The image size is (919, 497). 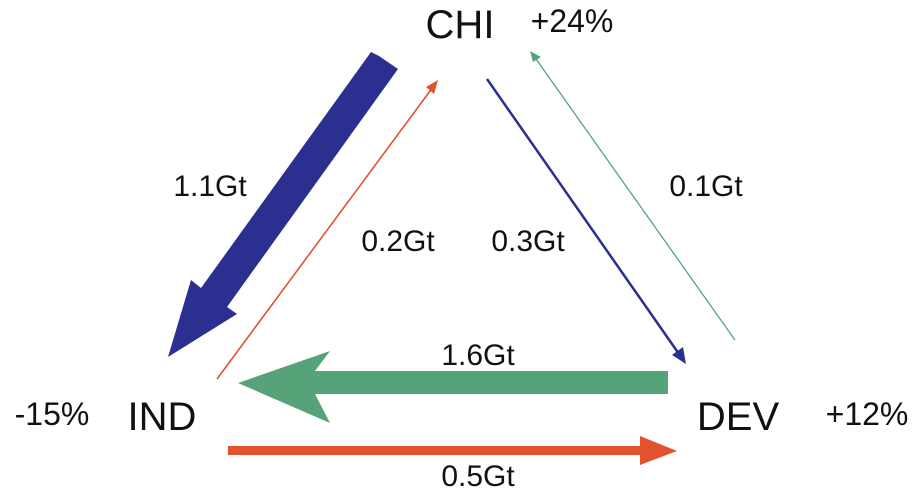 What do you see at coordinates (535, 56) in the screenshot?
I see `flow-arrowhead-dev-to-chi` at bounding box center [535, 56].